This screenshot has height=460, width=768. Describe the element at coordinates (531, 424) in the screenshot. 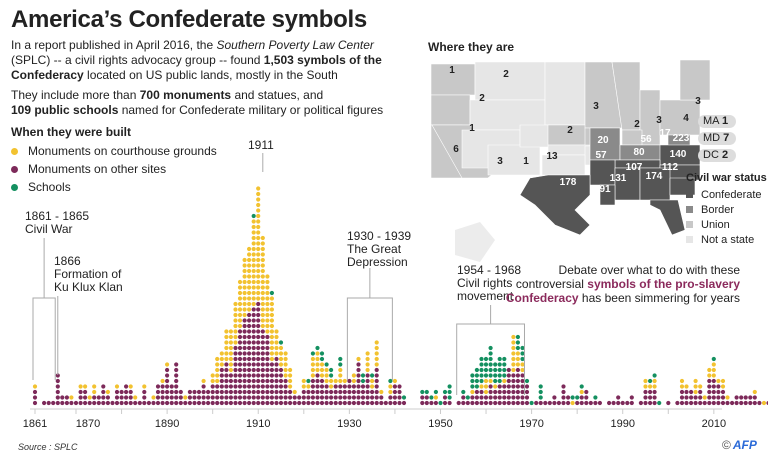

I see `x-tick-label: 1970` at that location.